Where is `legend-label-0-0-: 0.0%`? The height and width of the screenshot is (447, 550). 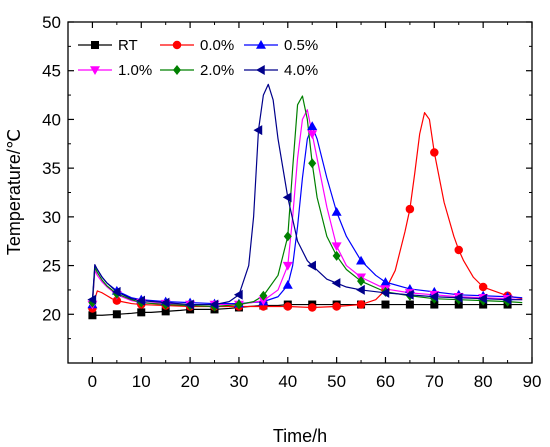 legend-label-0-0-: 0.0% is located at coordinates (217, 45).